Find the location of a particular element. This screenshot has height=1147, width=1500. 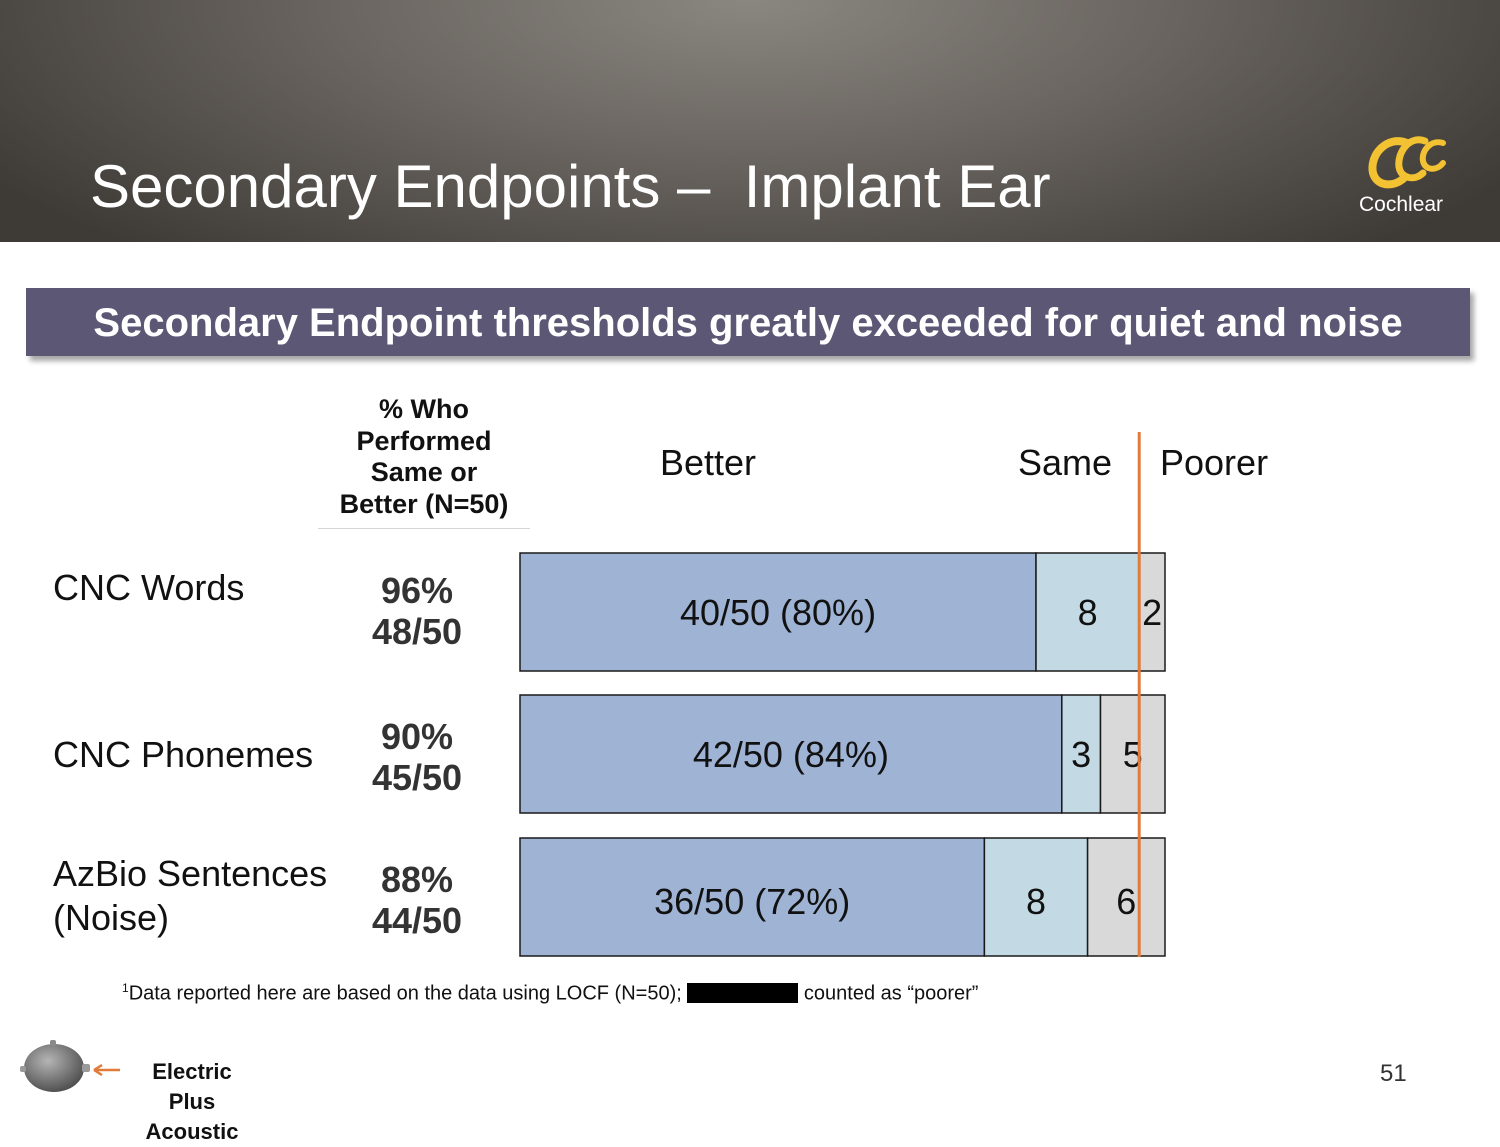

row-label-cnc-phonemes: CNC Phonemes is located at coordinates (183, 755).